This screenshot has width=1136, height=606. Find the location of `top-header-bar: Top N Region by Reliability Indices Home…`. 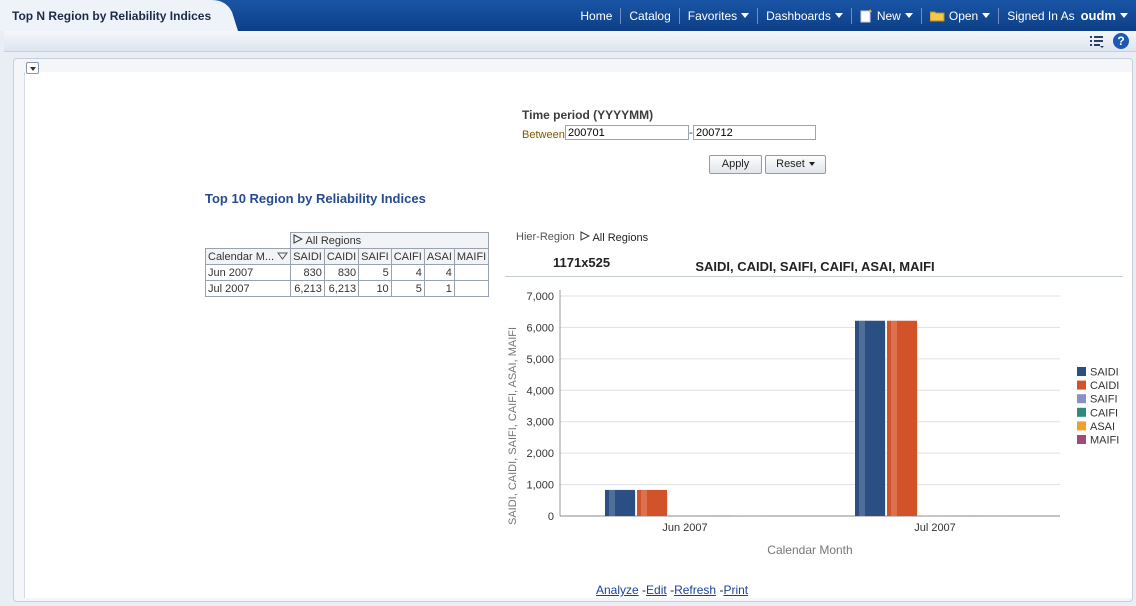

top-header-bar: Top N Region by Reliability Indices Home… is located at coordinates (568, 15).